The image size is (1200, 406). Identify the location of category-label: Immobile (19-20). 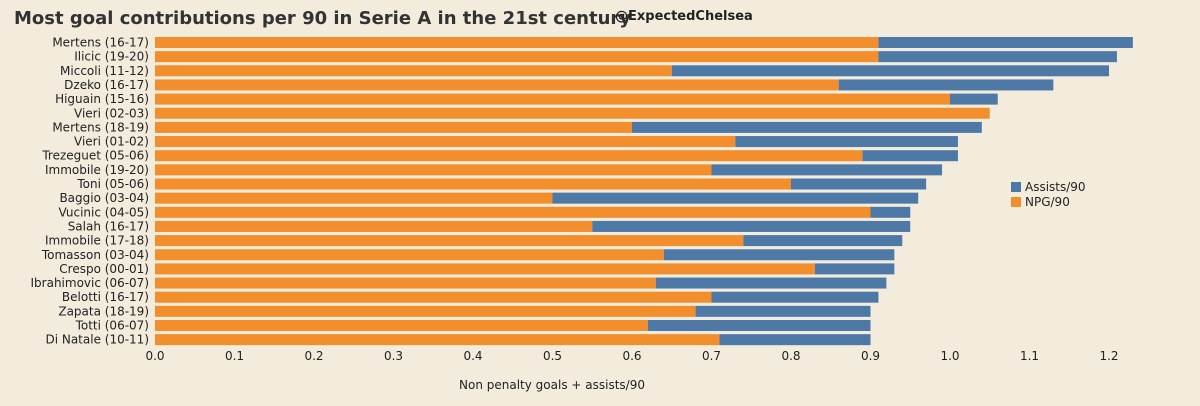
(97, 170).